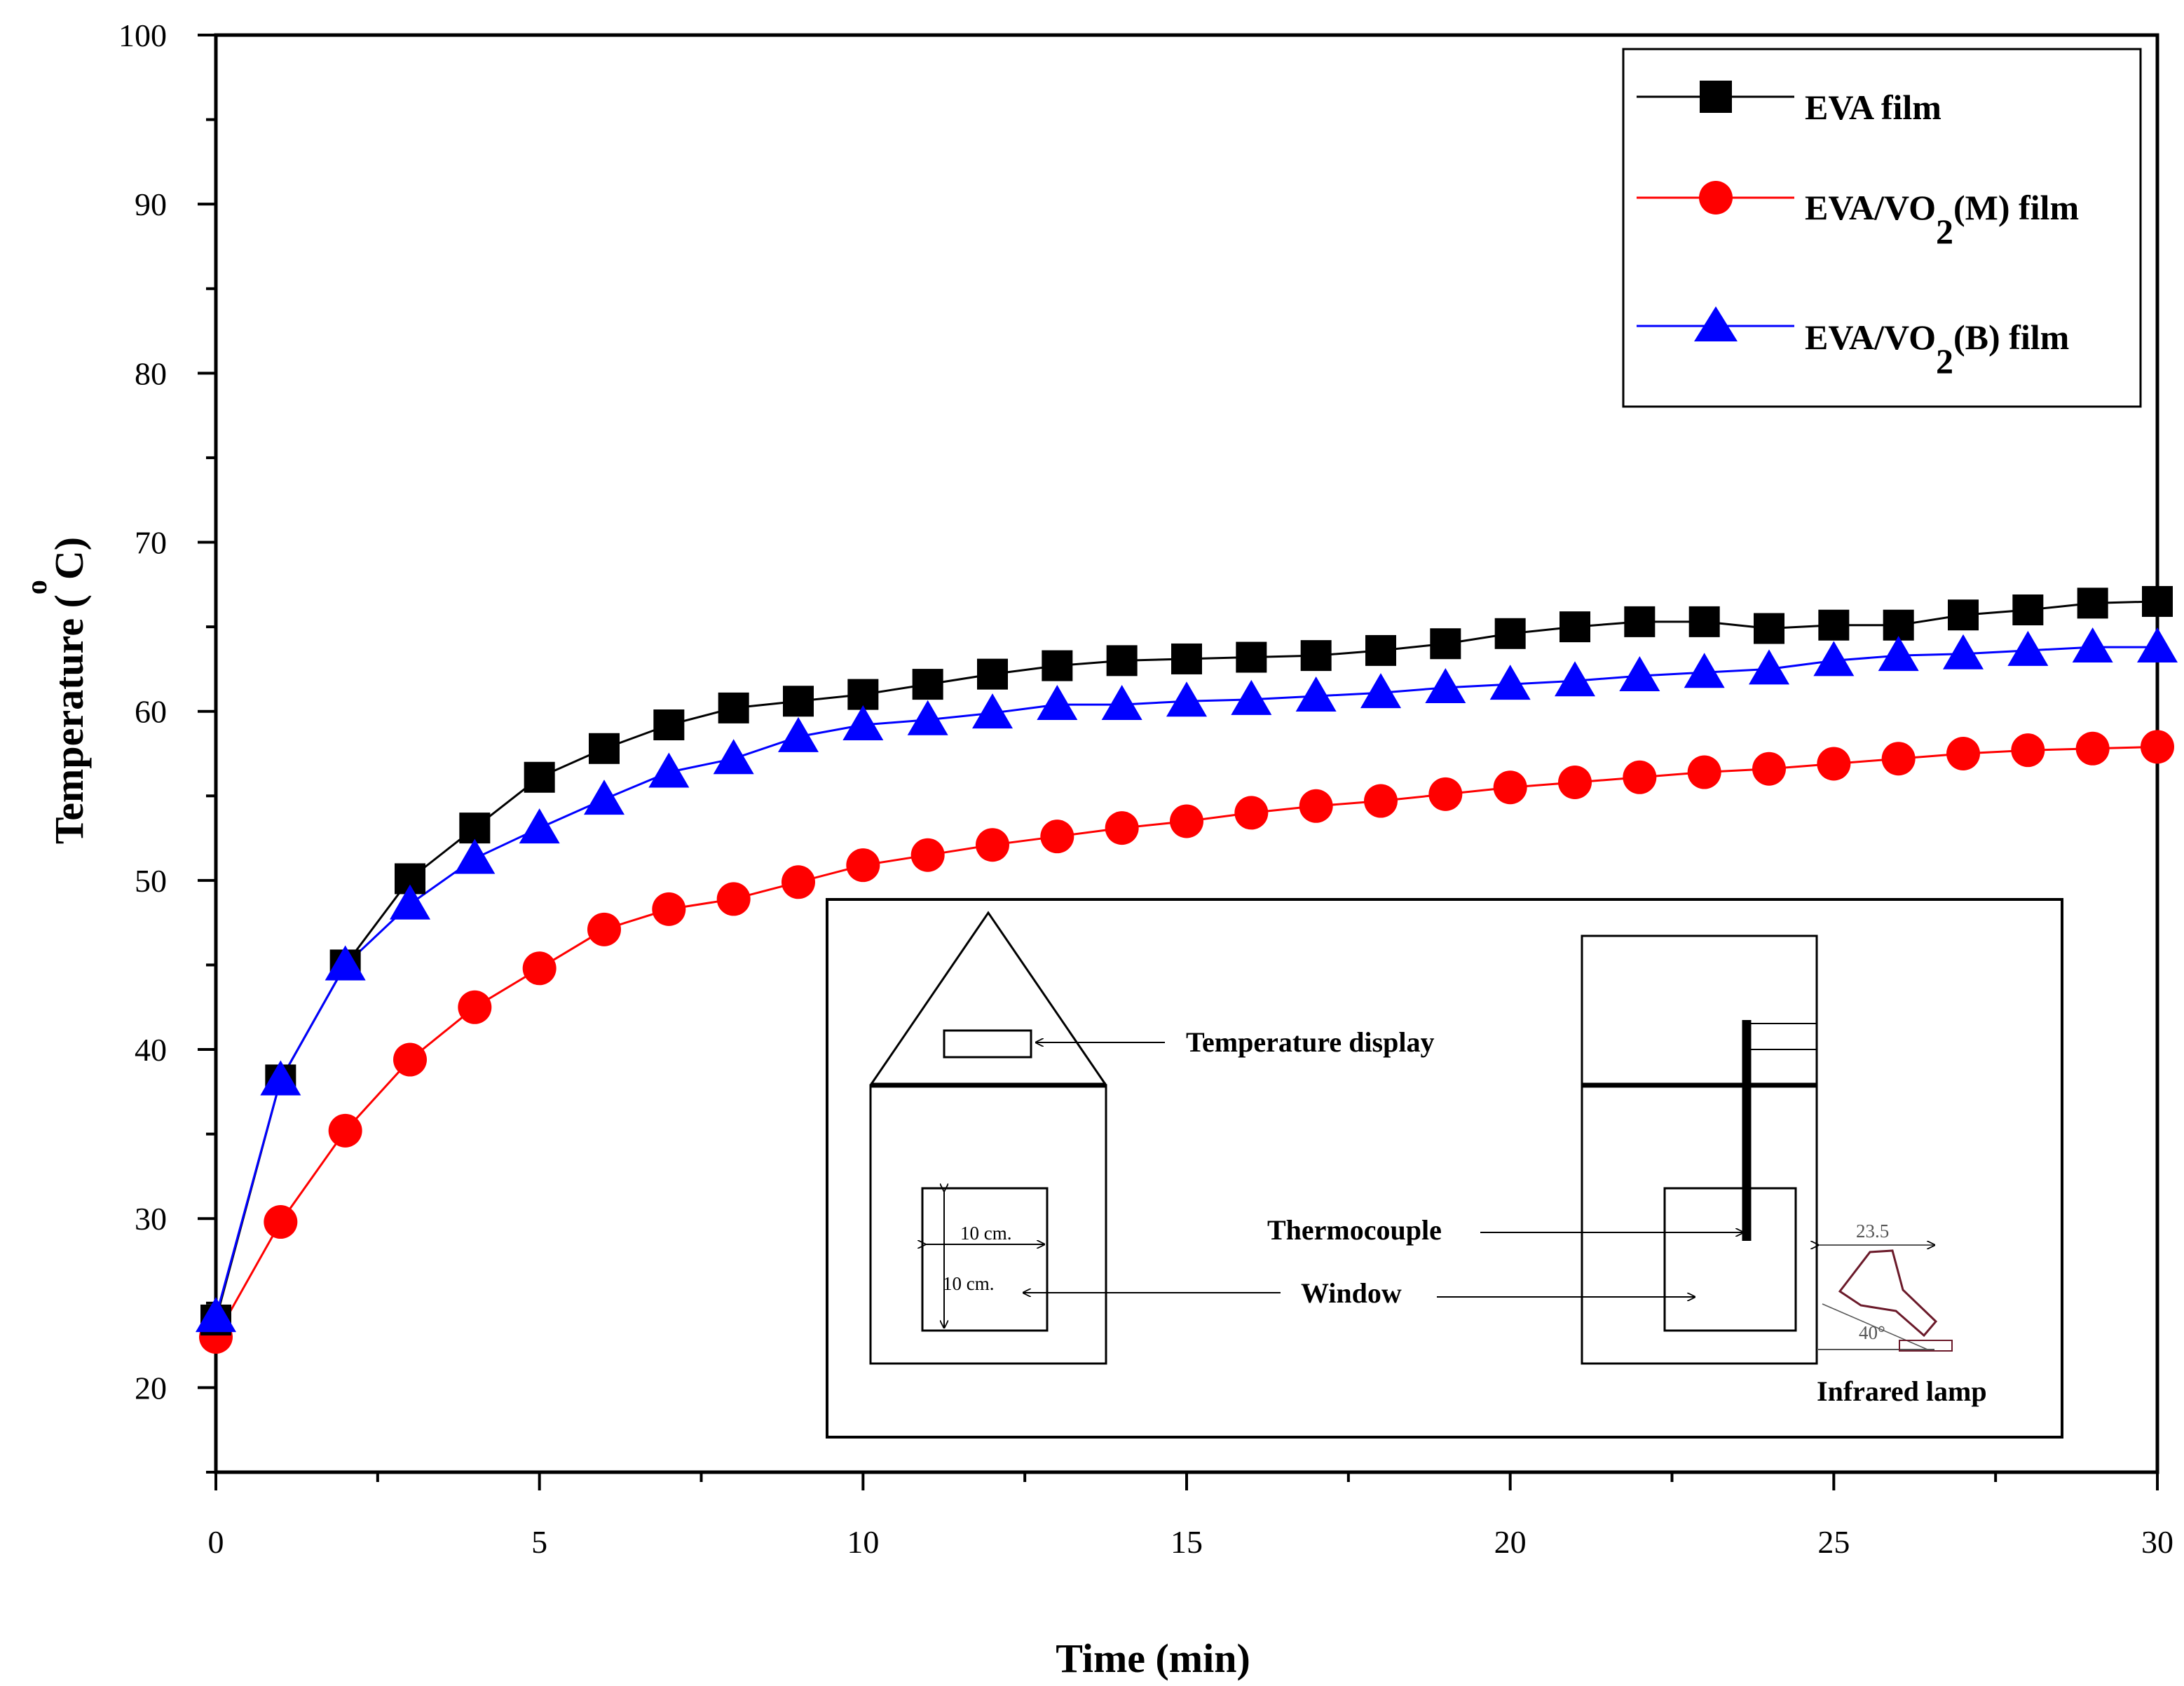 This screenshot has height=1686, width=2184. I want to click on y-axis-title-degree: o, so click(37, 587).